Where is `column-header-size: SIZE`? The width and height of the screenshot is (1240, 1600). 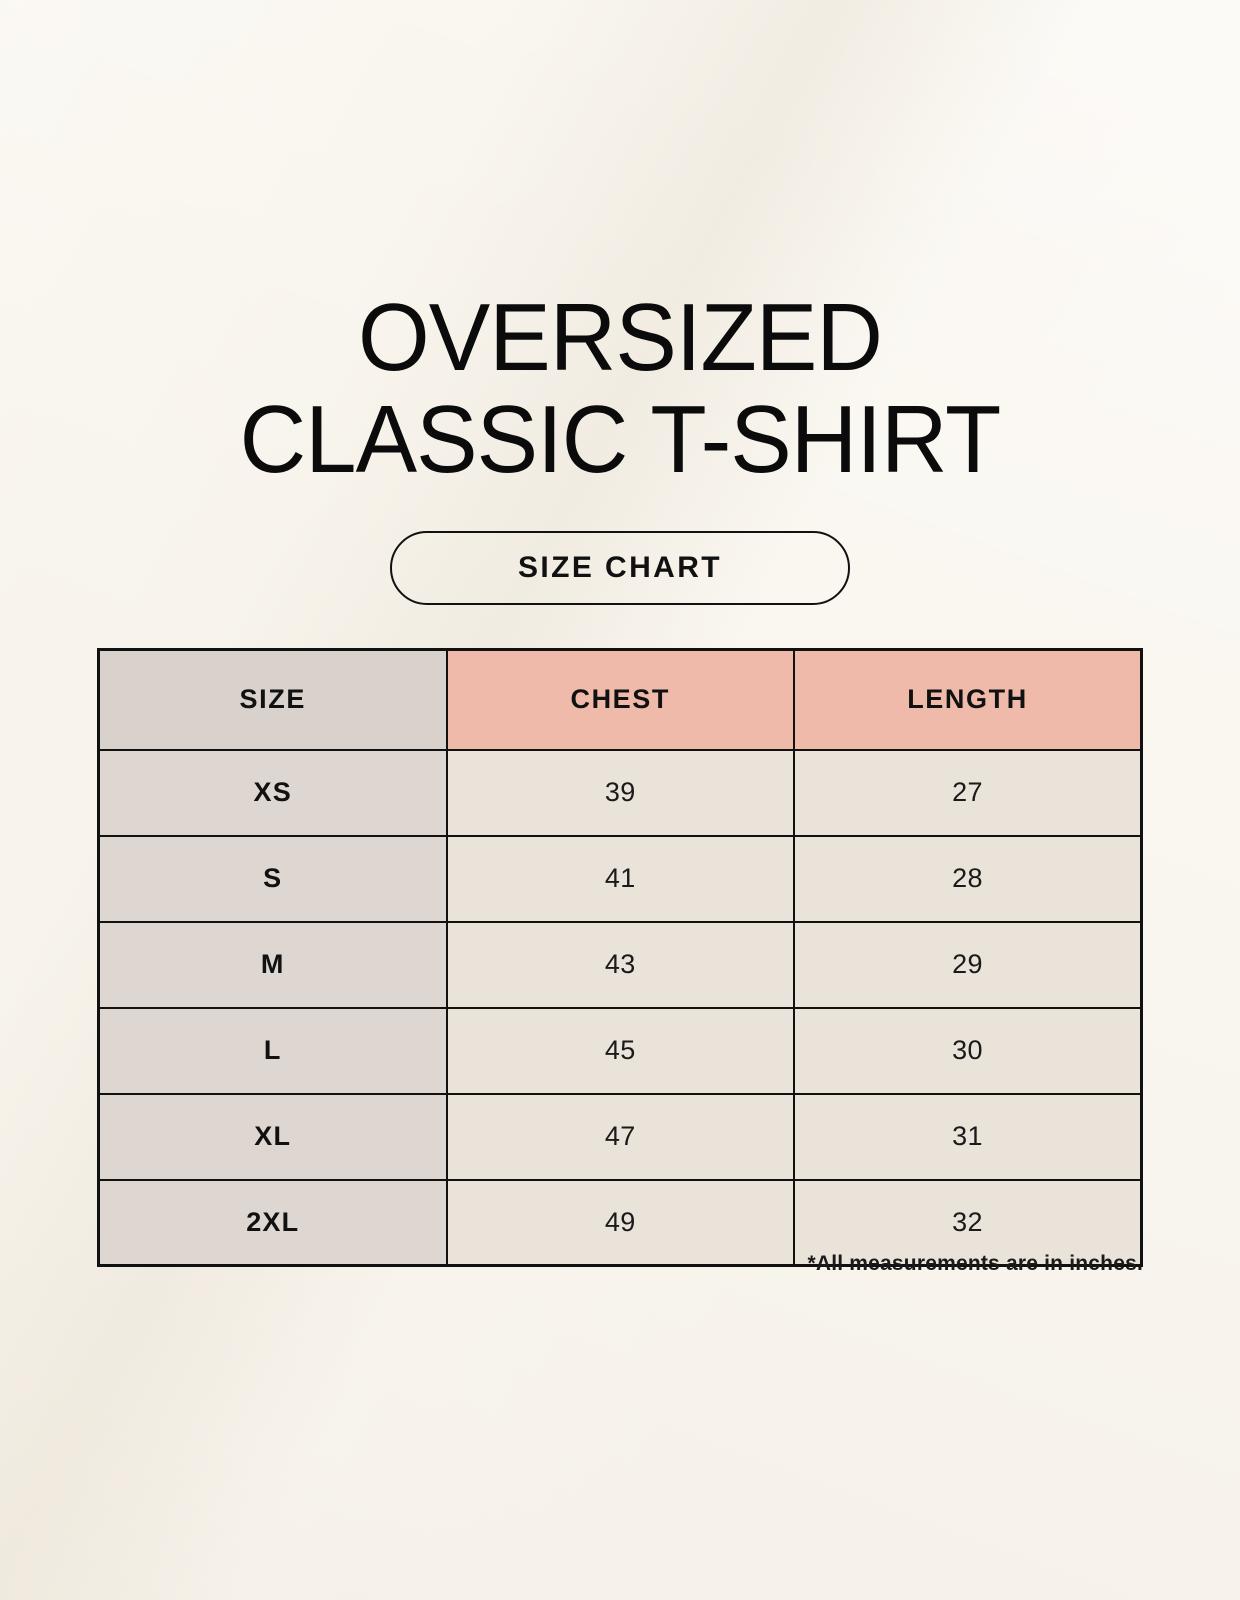 column-header-size: SIZE is located at coordinates (272, 699).